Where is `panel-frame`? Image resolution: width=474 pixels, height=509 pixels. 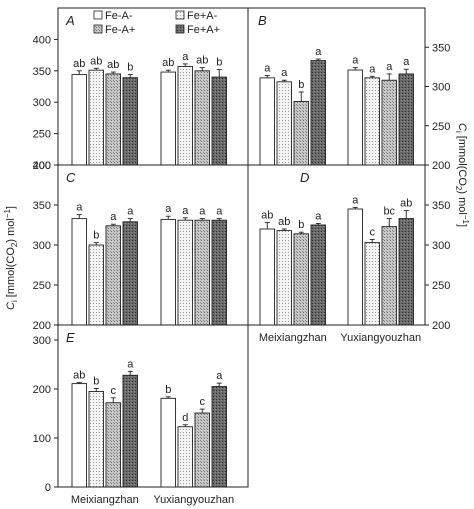
panel-frame is located at coordinates (153, 406).